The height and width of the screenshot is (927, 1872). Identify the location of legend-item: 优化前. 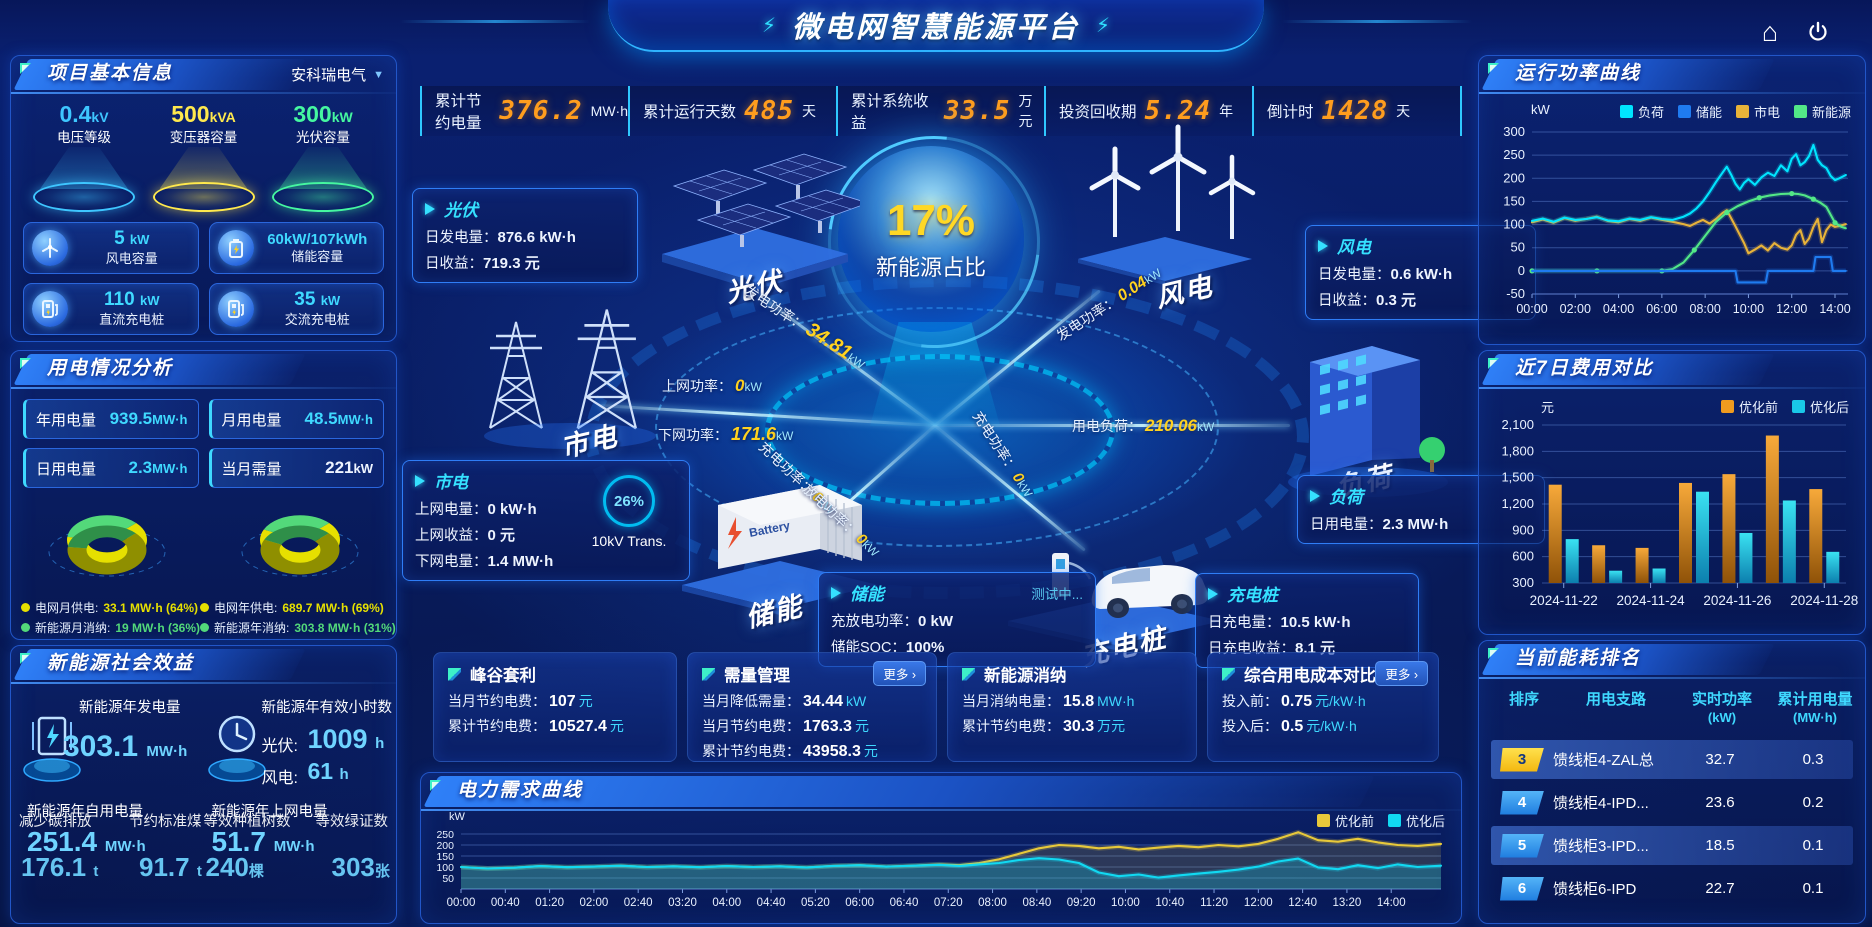
(1749, 406).